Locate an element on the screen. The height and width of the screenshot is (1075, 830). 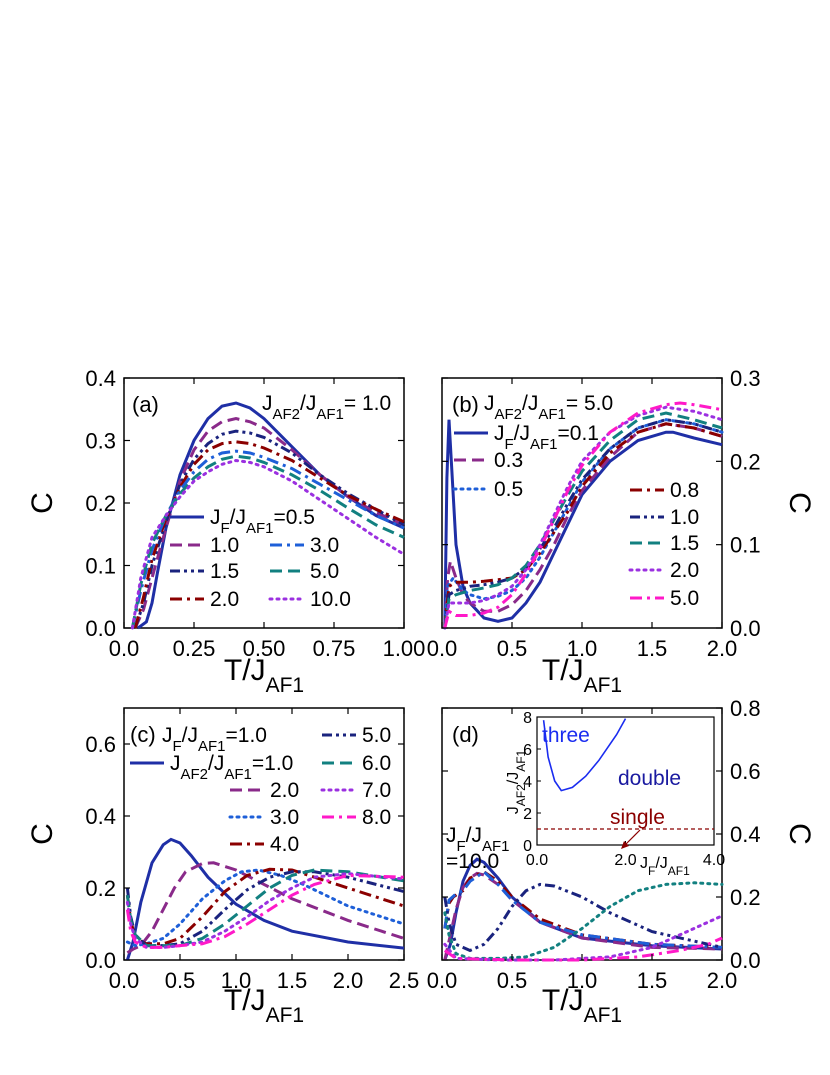
panel-b-xtick-label: 1.0 is located at coordinates (582, 648).